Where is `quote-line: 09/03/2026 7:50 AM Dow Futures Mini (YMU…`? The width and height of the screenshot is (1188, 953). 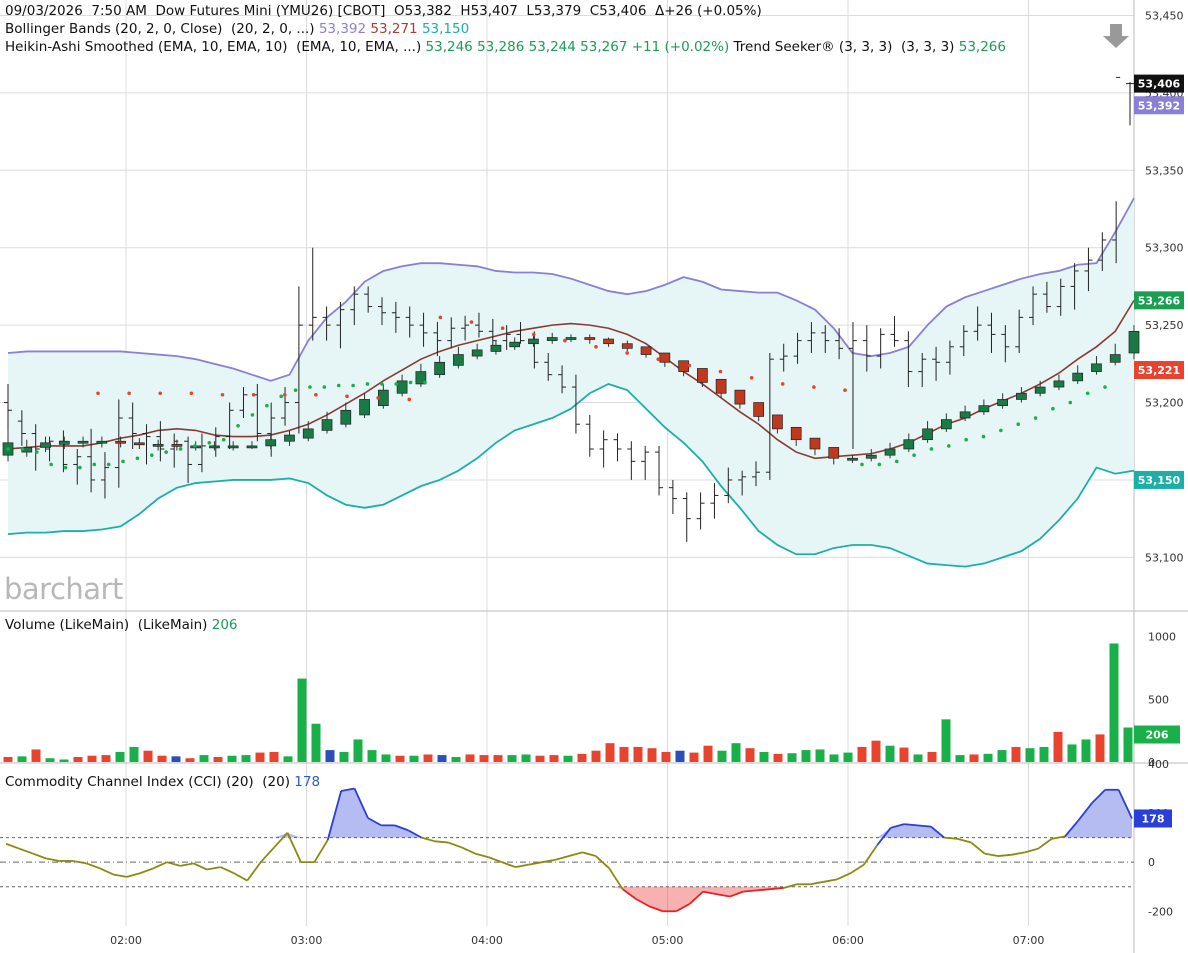 quote-line: 09/03/2026 7:50 AM Dow Futures Mini (YMU… is located at coordinates (383, 11).